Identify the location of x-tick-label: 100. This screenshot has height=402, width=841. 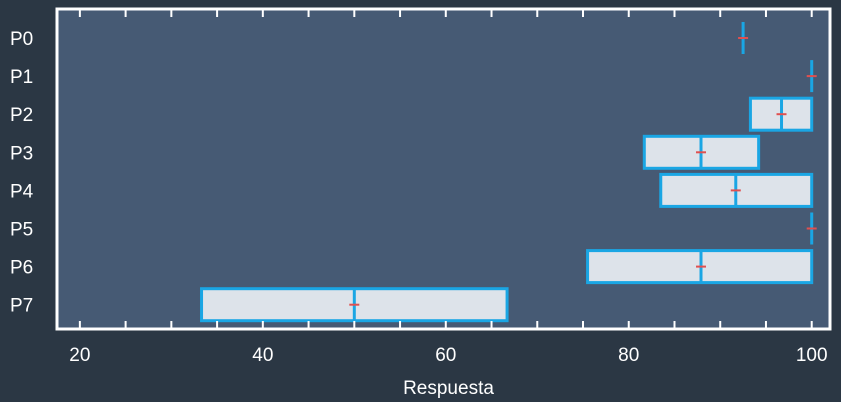
(812, 355).